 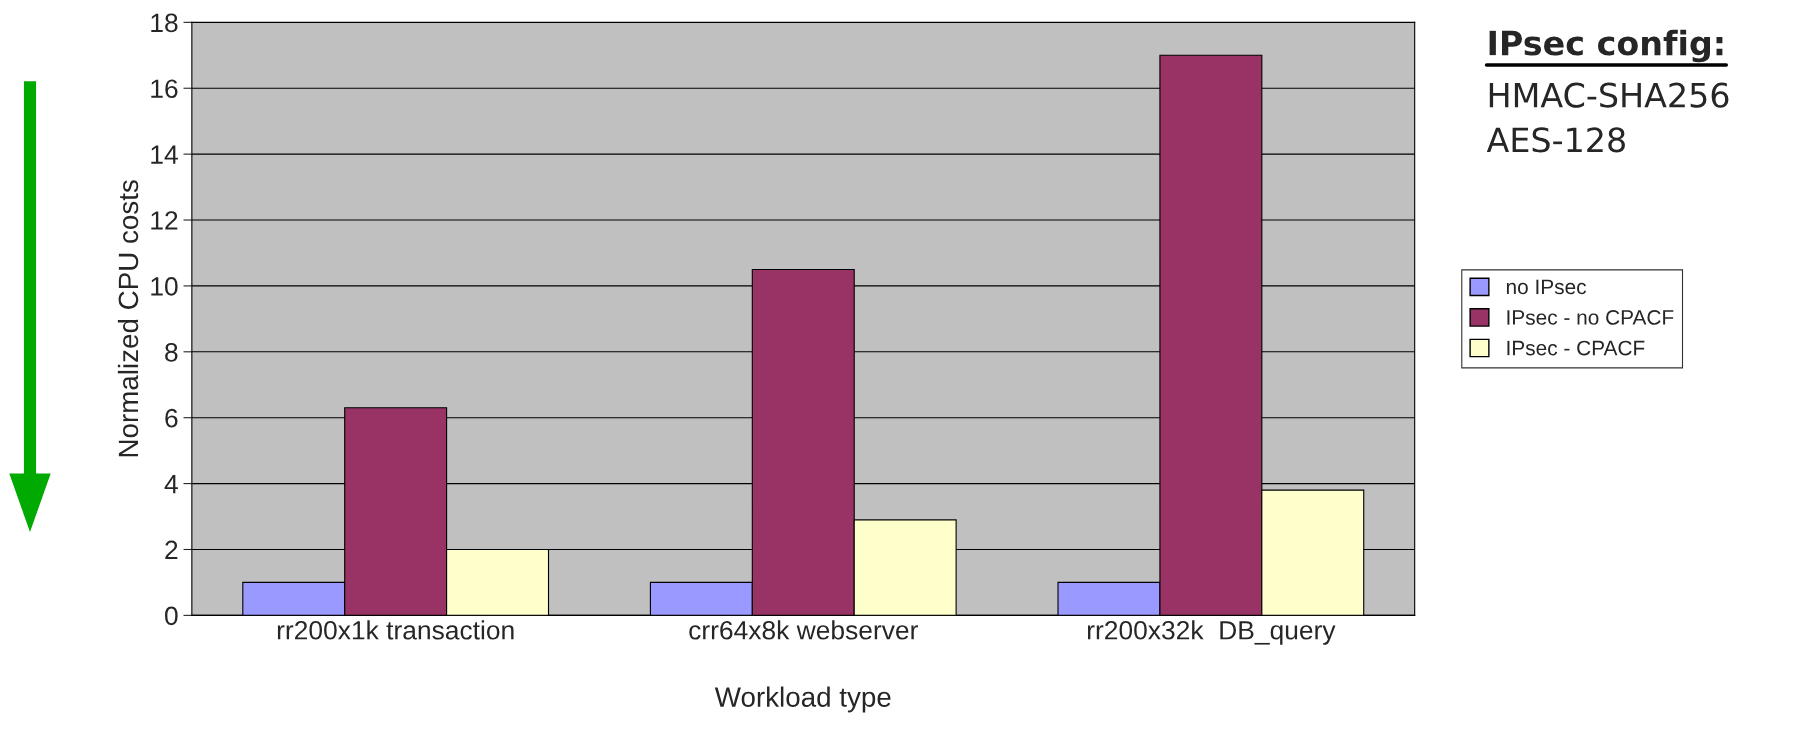 I want to click on y-tick-label: 14, so click(x=164, y=154).